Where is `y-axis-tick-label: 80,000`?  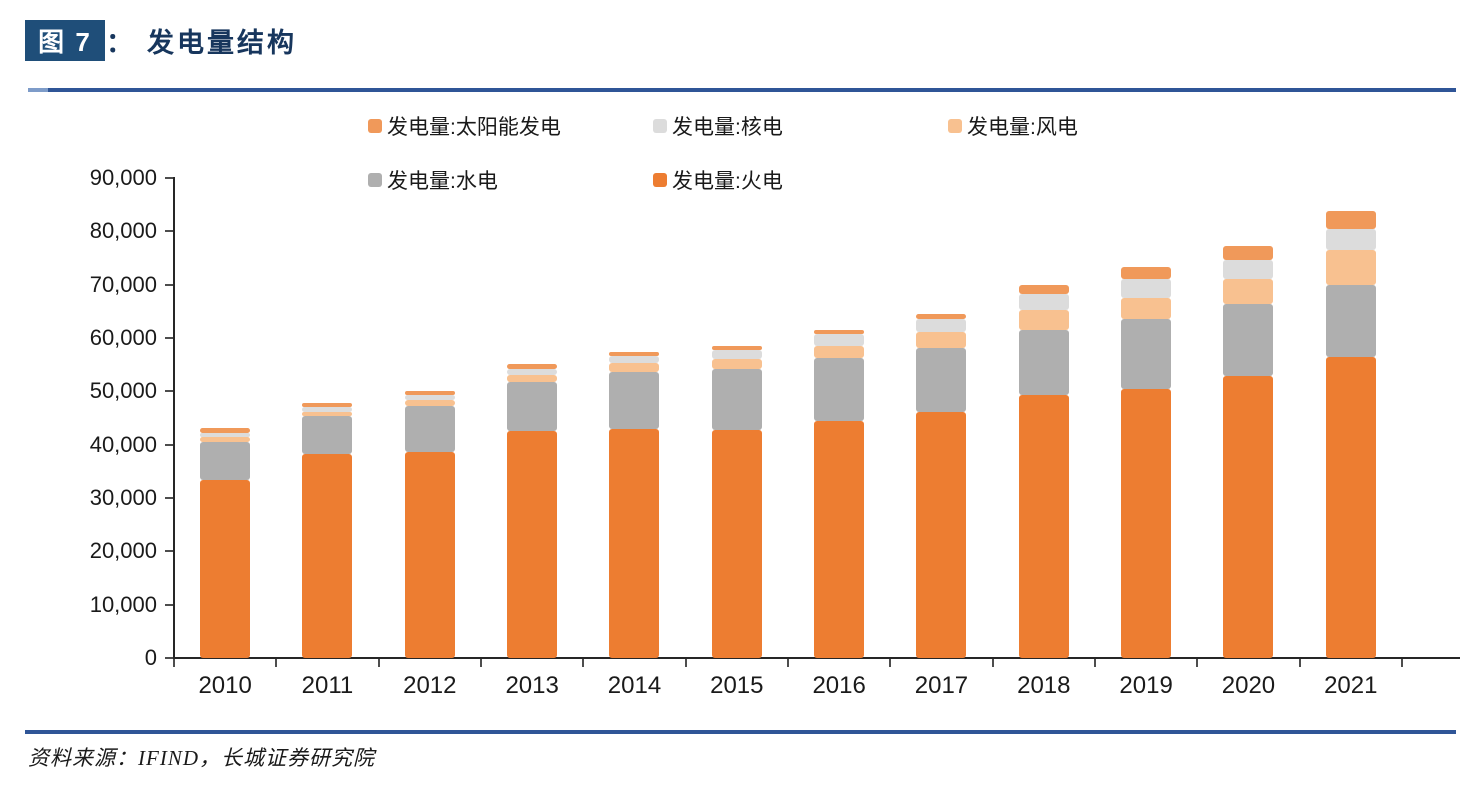 y-axis-tick-label: 80,000 is located at coordinates (123, 231).